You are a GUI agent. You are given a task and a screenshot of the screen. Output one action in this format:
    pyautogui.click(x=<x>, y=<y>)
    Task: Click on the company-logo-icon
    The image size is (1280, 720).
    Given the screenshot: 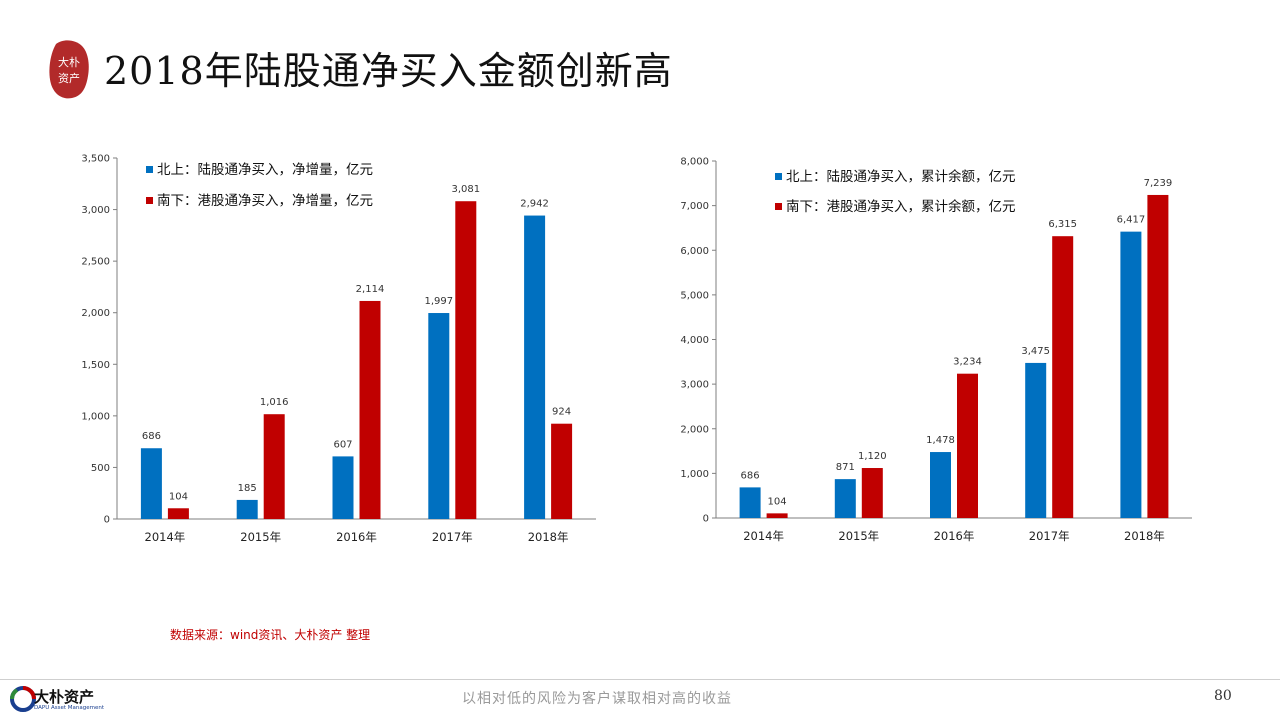 What is the action you would take?
    pyautogui.click(x=23, y=699)
    